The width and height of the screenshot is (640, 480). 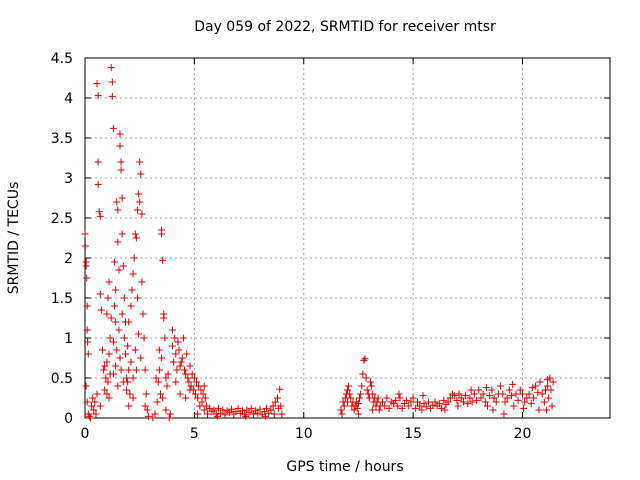 I want to click on x-tick-label: 15, so click(x=413, y=434).